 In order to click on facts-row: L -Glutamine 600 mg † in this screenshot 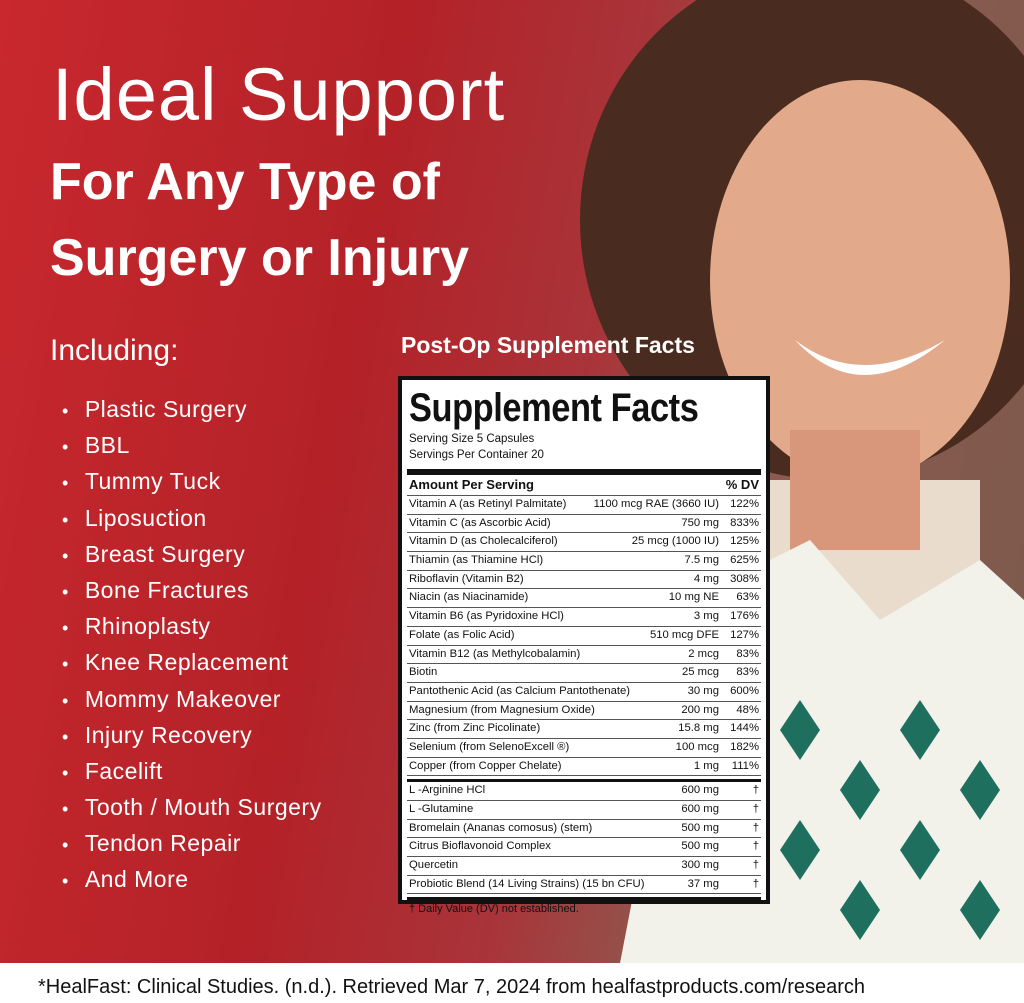, I will do `click(584, 810)`.